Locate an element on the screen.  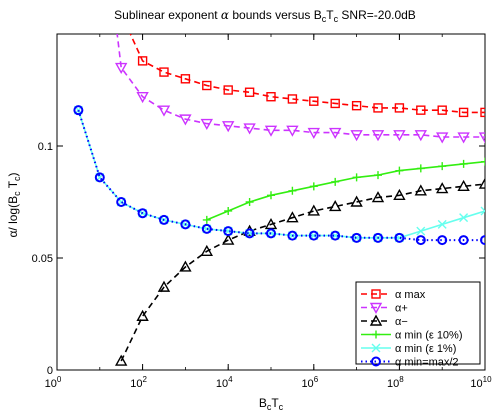
legend-label: α− is located at coordinates (401, 322).